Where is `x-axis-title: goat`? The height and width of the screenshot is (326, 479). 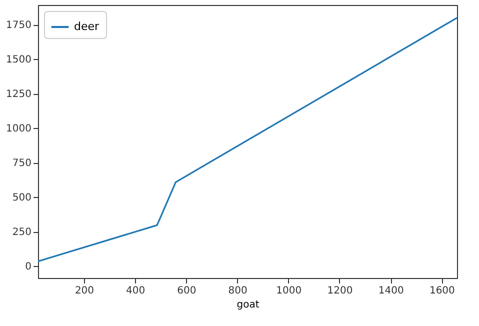 x-axis-title: goat is located at coordinates (248, 305).